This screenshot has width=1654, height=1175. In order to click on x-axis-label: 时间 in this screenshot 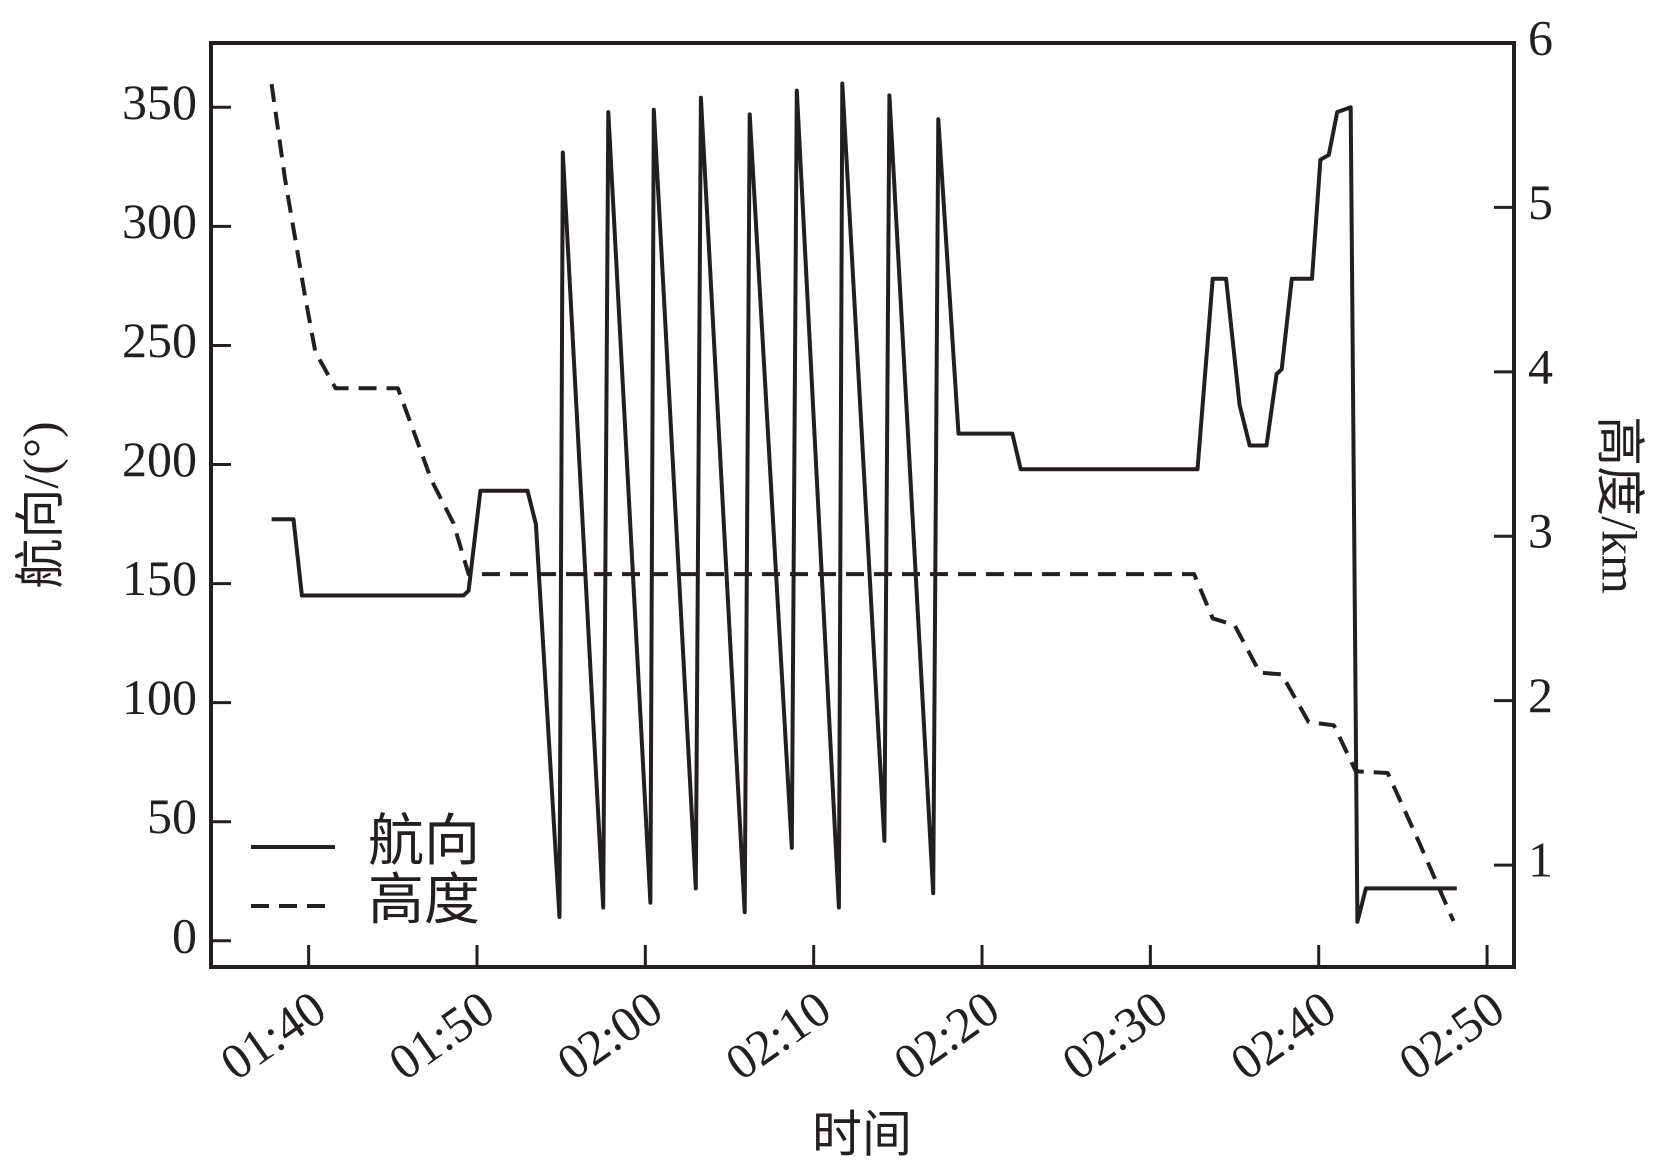, I will do `click(862, 1134)`.